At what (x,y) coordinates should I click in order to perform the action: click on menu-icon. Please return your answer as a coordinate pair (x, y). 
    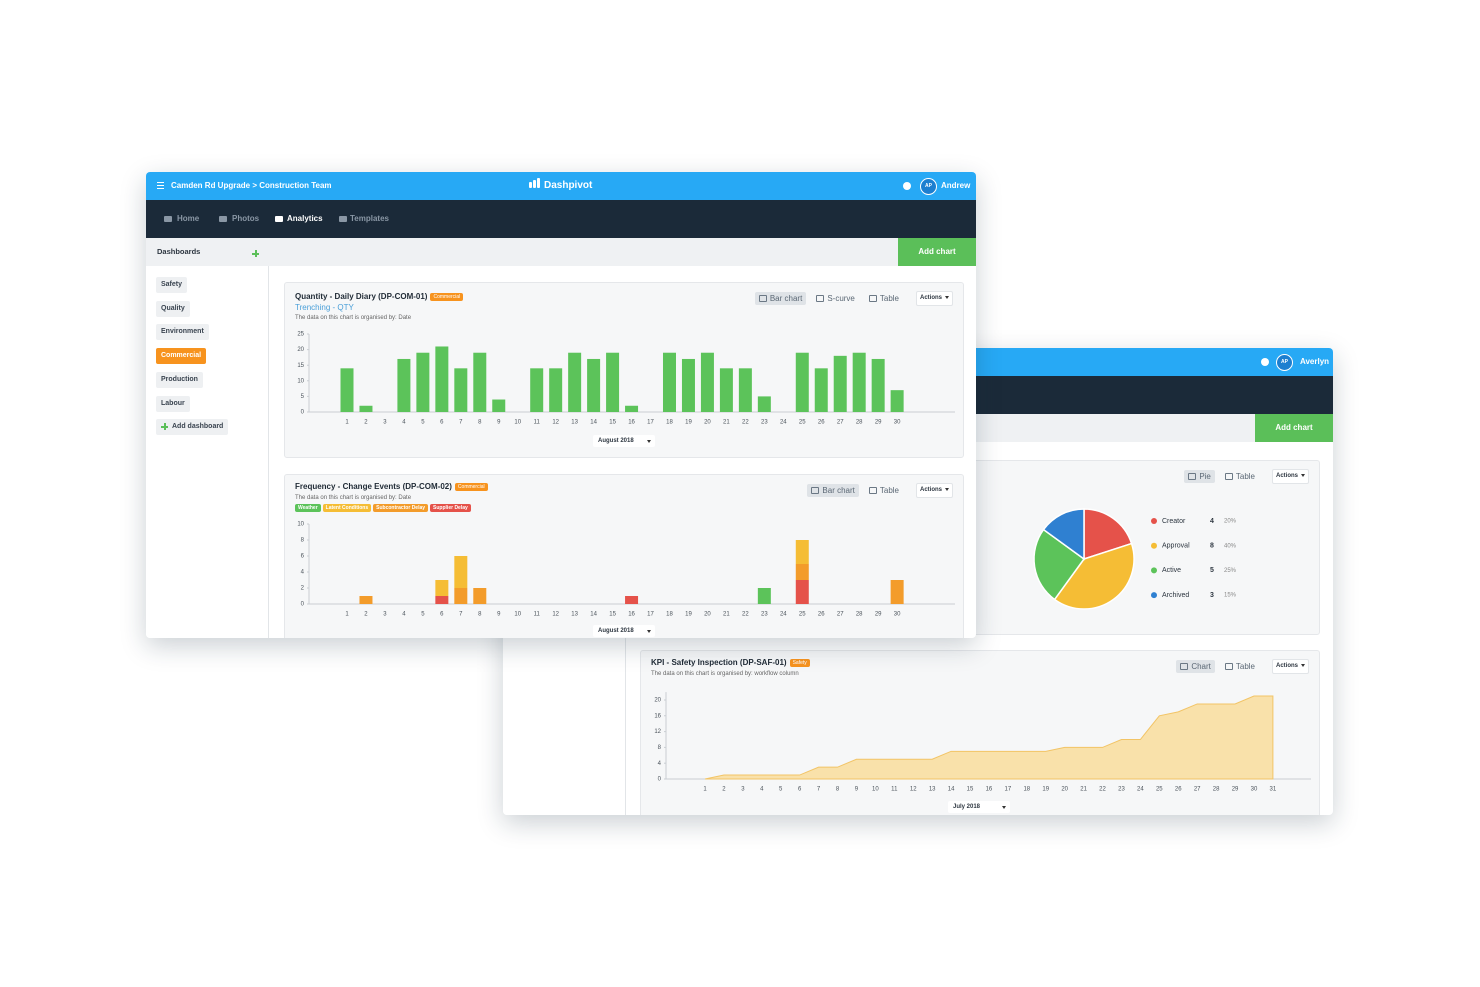
    Looking at the image, I should click on (160, 185).